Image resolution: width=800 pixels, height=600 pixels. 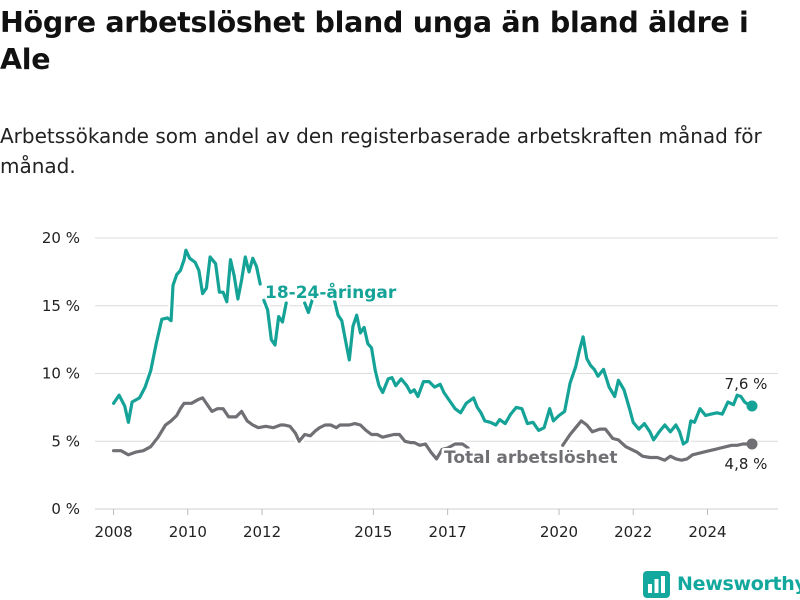 I want to click on y-axis-ticks: 0 % 5 % 10 % 15 % 20 %, so click(x=61, y=373).